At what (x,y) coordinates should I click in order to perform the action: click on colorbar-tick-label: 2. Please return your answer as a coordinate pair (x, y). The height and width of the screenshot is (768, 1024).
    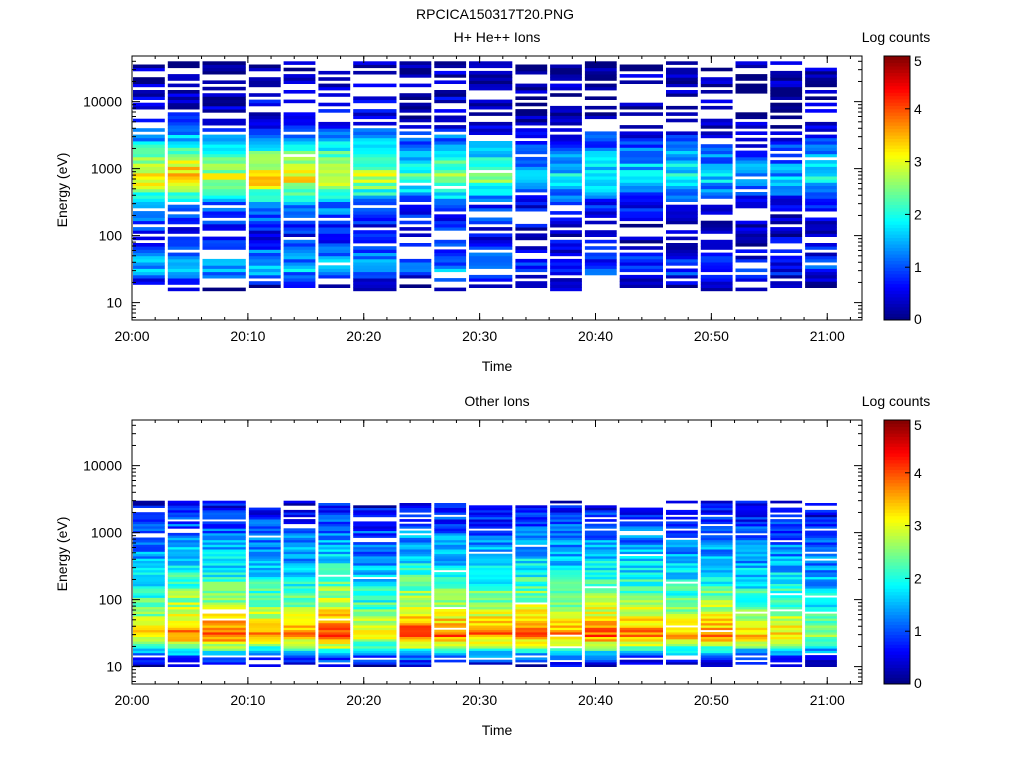
    Looking at the image, I should click on (918, 578).